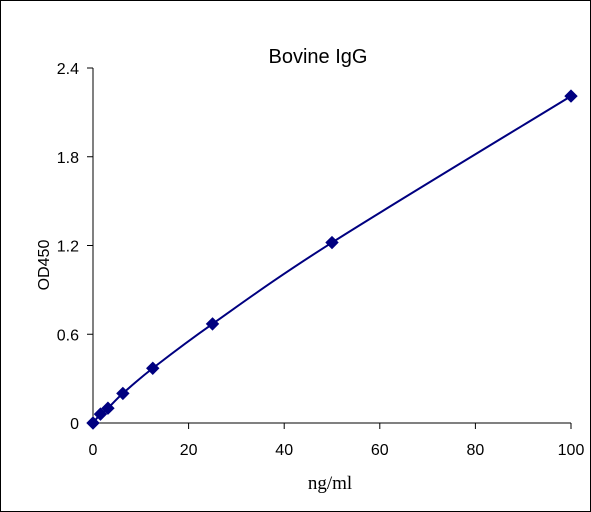  I want to click on y-ticks: 0 0.6 1.2 1.8 2.4, so click(75, 247).